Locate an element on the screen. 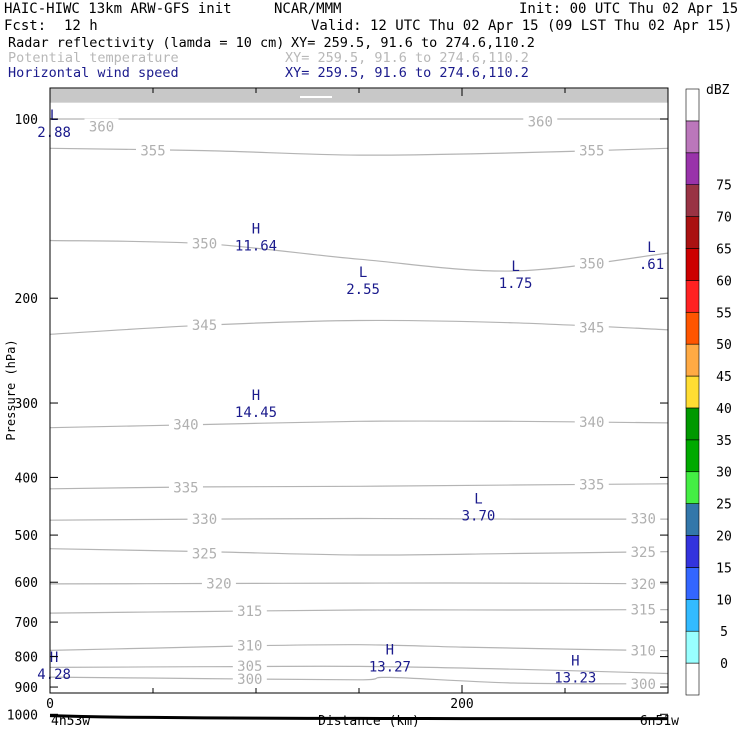 This screenshot has width=740, height=740. colorbar-label: 65 is located at coordinates (724, 249).